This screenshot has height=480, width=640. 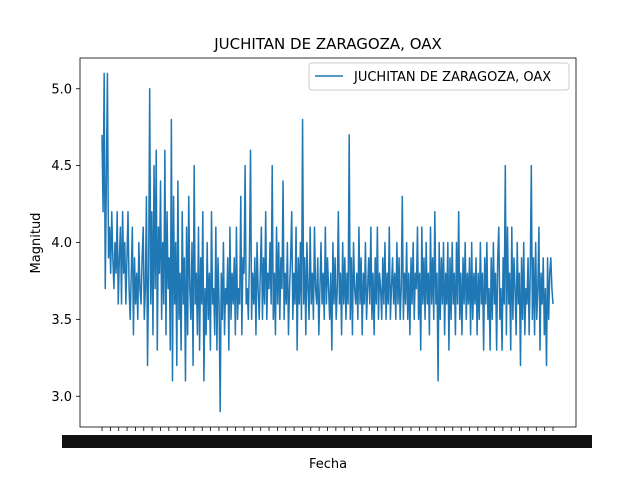 I want to click on y-axis-label: Magnitud, so click(x=36, y=243).